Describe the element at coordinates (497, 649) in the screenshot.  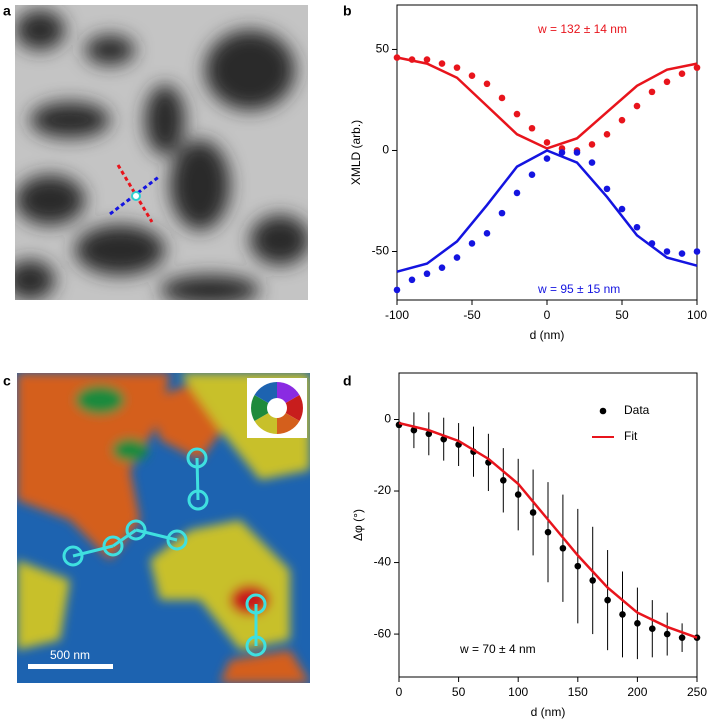
I see `annotation: w = 70 ± 4 nm` at that location.